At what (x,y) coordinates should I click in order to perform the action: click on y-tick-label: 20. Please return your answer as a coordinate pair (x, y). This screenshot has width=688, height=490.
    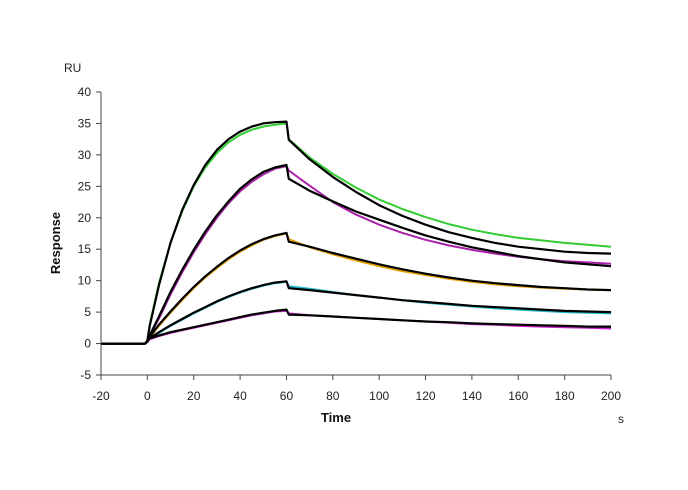
    Looking at the image, I should click on (85, 218).